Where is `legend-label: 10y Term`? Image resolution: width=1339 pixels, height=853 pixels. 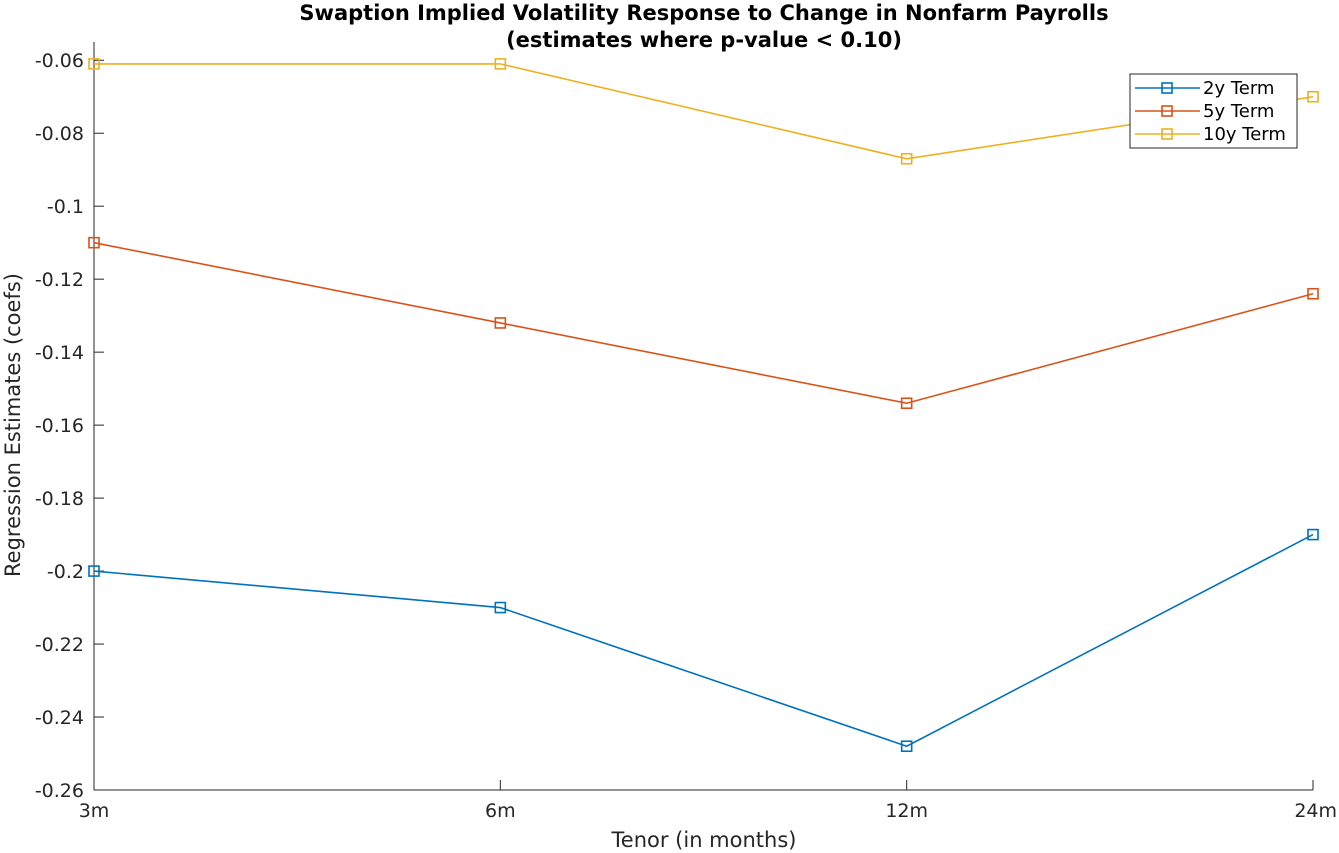
legend-label: 10y Term is located at coordinates (1244, 134).